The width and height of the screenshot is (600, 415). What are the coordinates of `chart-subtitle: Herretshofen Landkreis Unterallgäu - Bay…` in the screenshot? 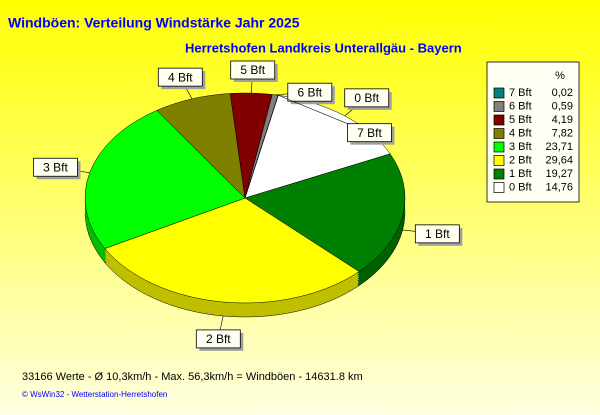 It's located at (323, 47).